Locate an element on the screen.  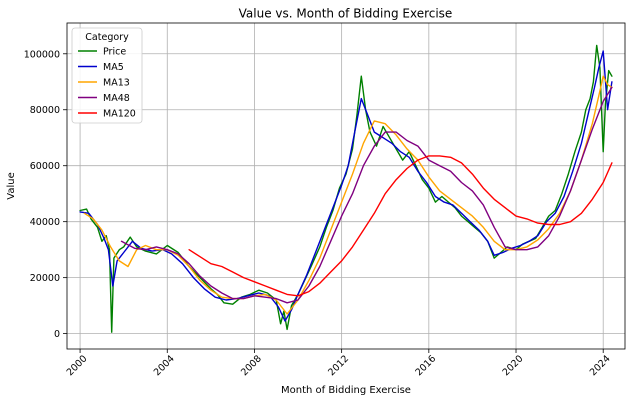
legend-label-ma13: MA13 is located at coordinates (116, 83).